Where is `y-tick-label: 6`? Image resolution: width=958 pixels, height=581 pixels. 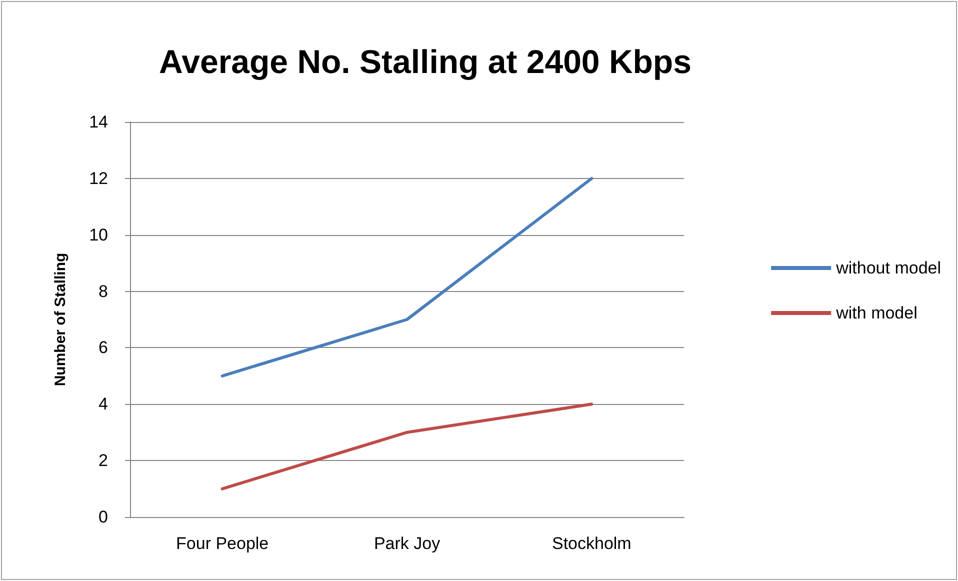
y-tick-label: 6 is located at coordinates (103, 348).